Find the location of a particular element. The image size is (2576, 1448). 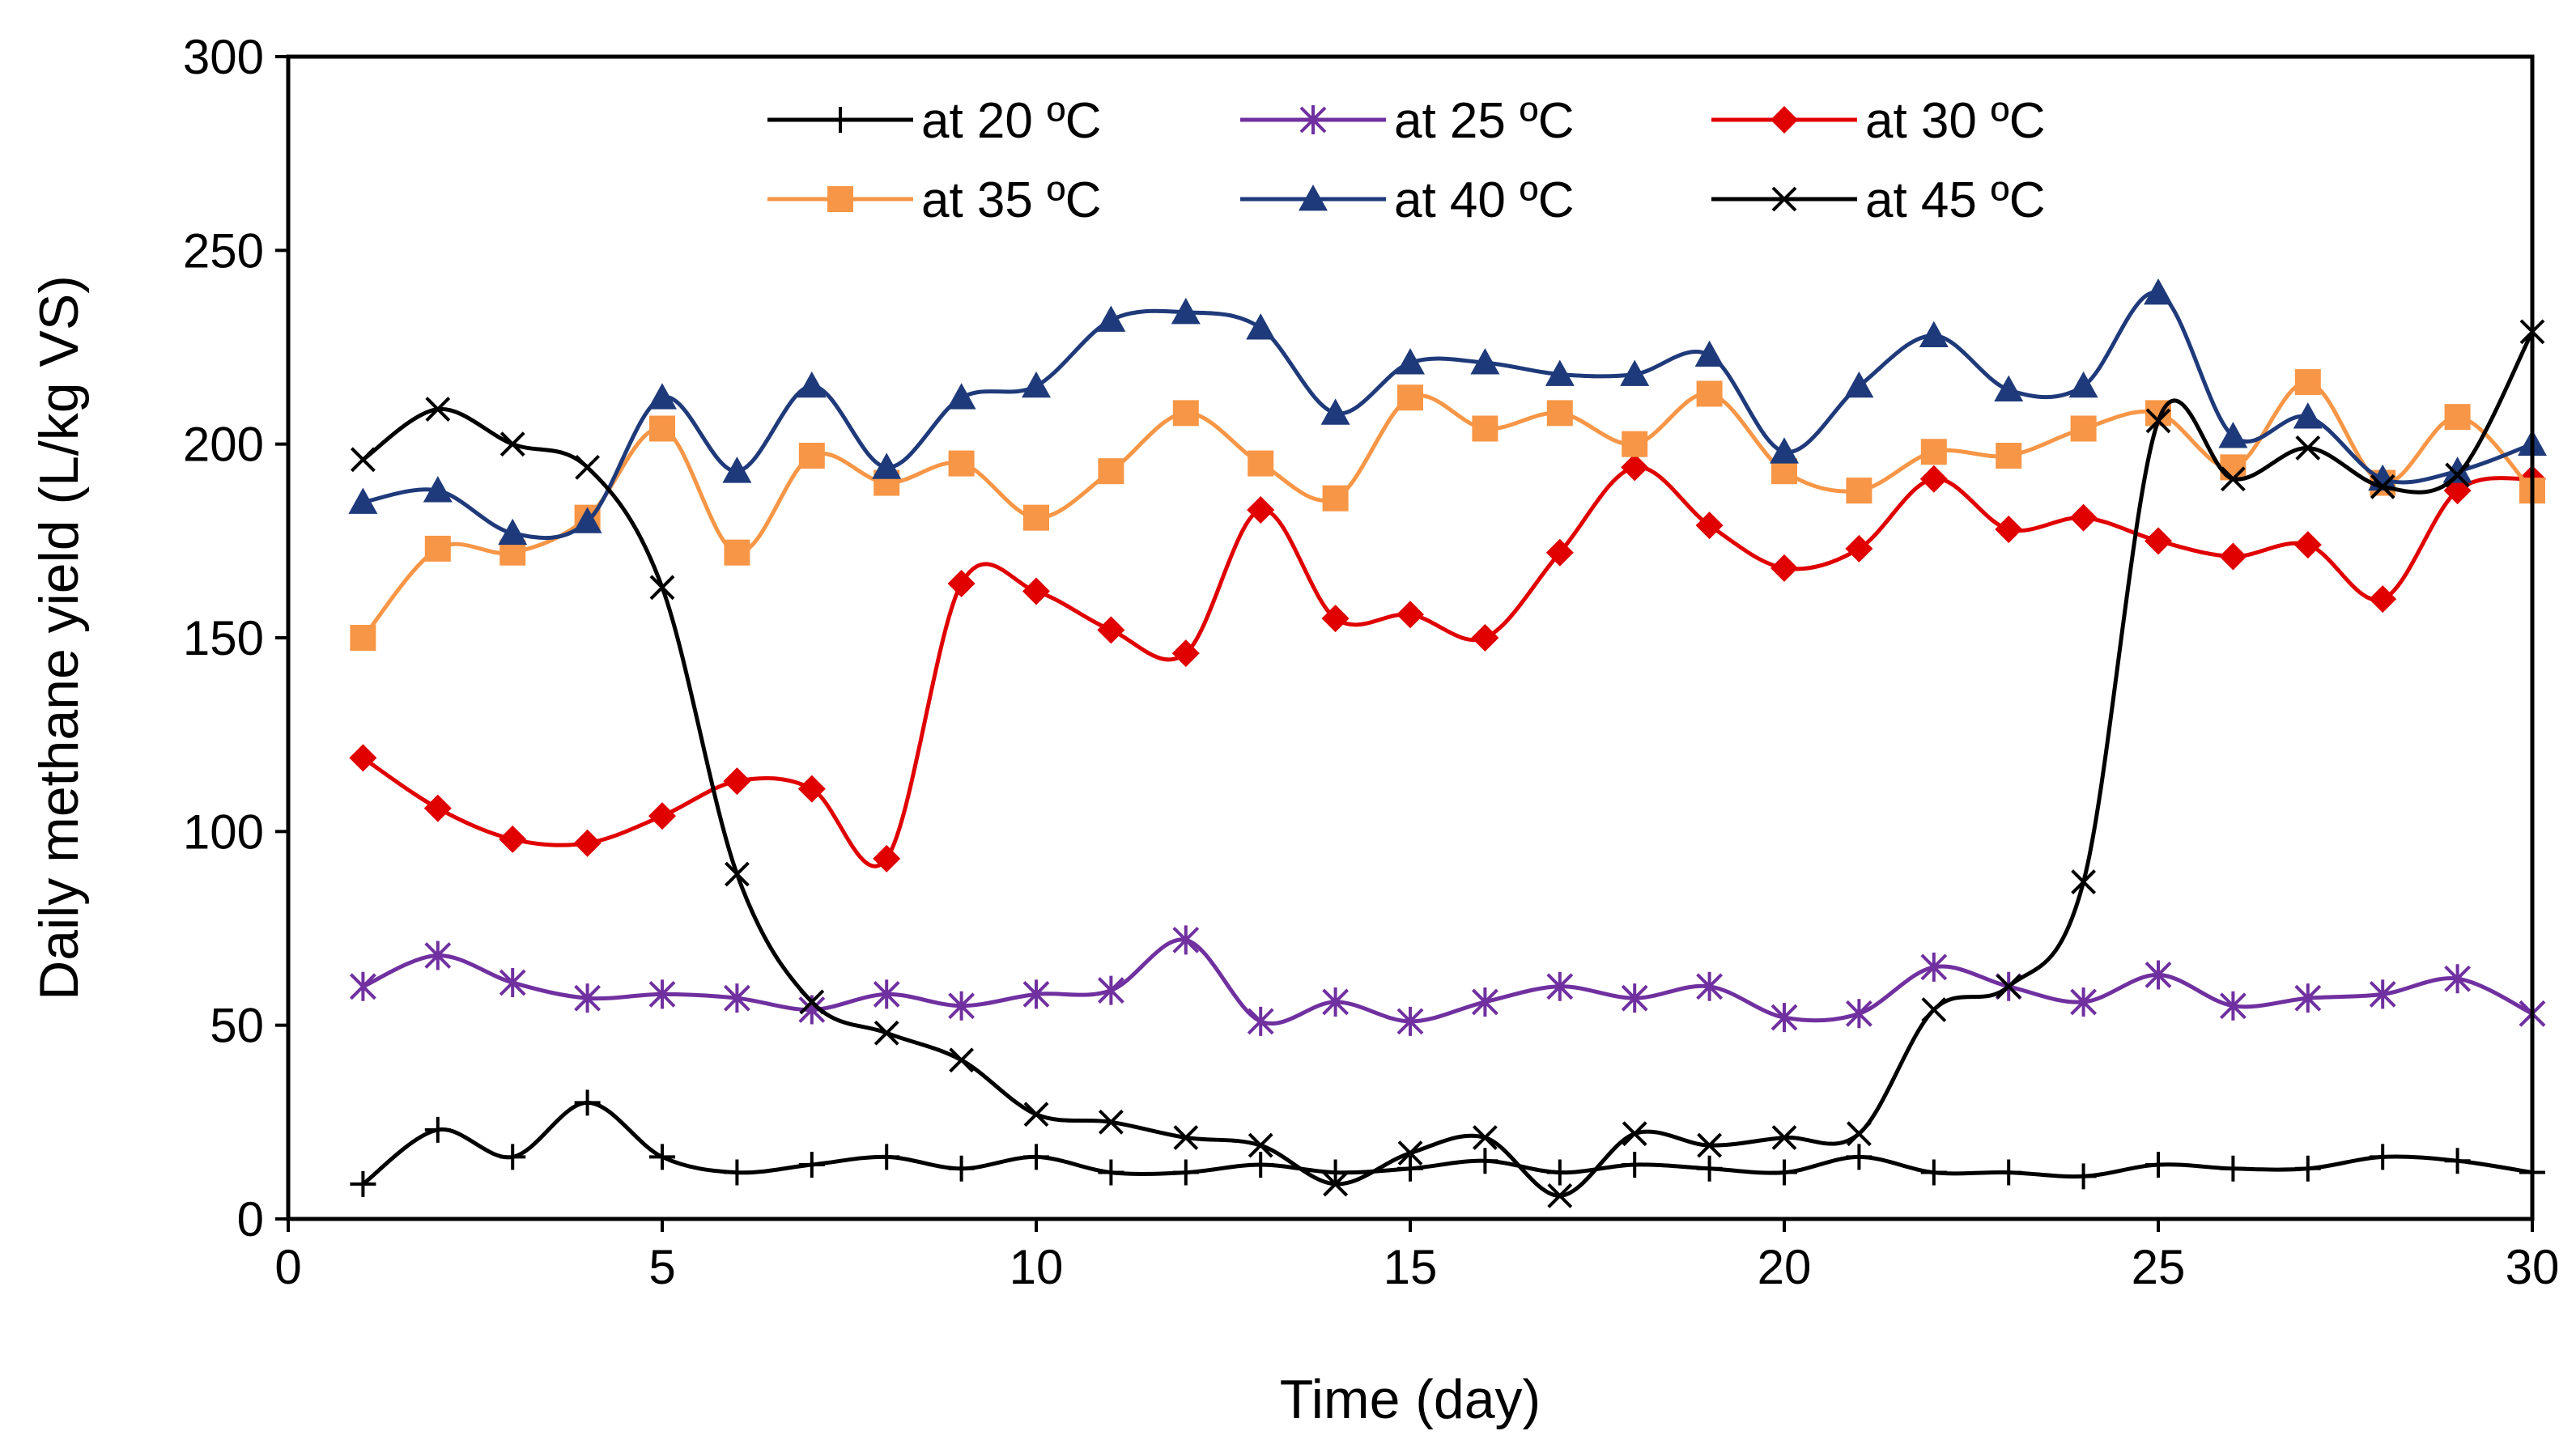

legend-entry: at 40 ºC is located at coordinates (1408, 200).